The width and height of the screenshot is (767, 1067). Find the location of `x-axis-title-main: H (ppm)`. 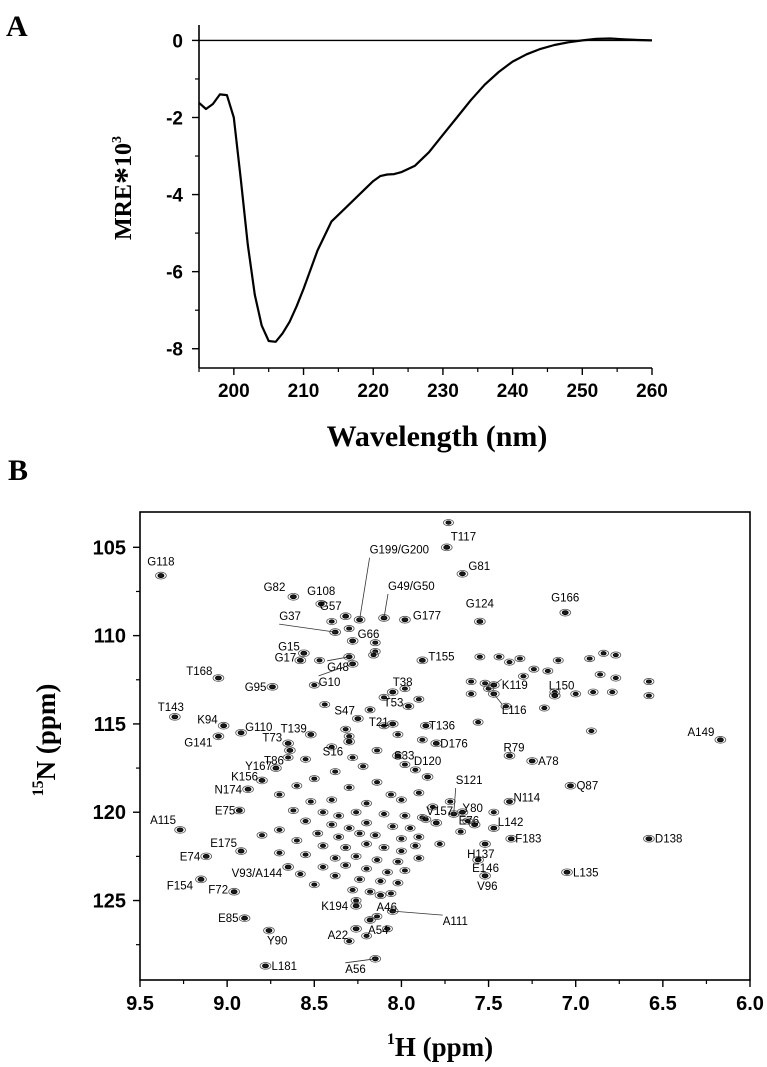

x-axis-title-main: H (ppm) is located at coordinates (444, 1047).